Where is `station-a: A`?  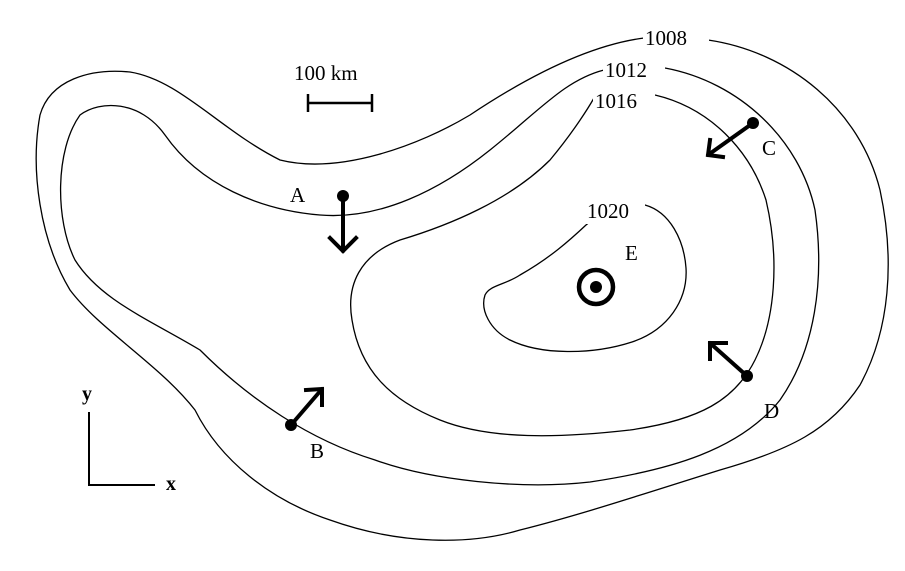
station-a: A is located at coordinates (323, 217).